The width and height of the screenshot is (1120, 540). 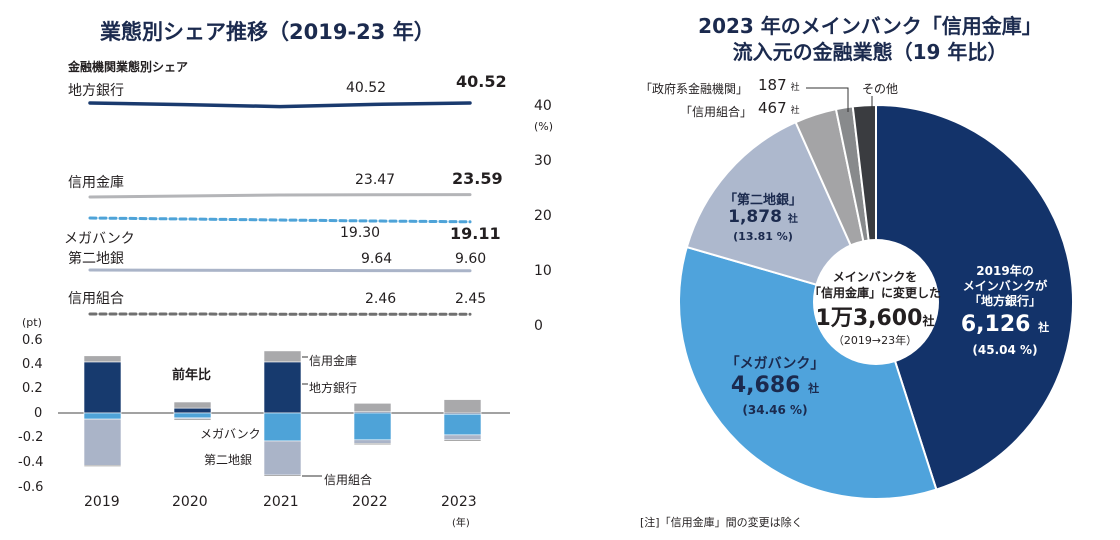 What do you see at coordinates (875, 340) in the screenshot?
I see `pie-center-period: （2019→23年）` at bounding box center [875, 340].